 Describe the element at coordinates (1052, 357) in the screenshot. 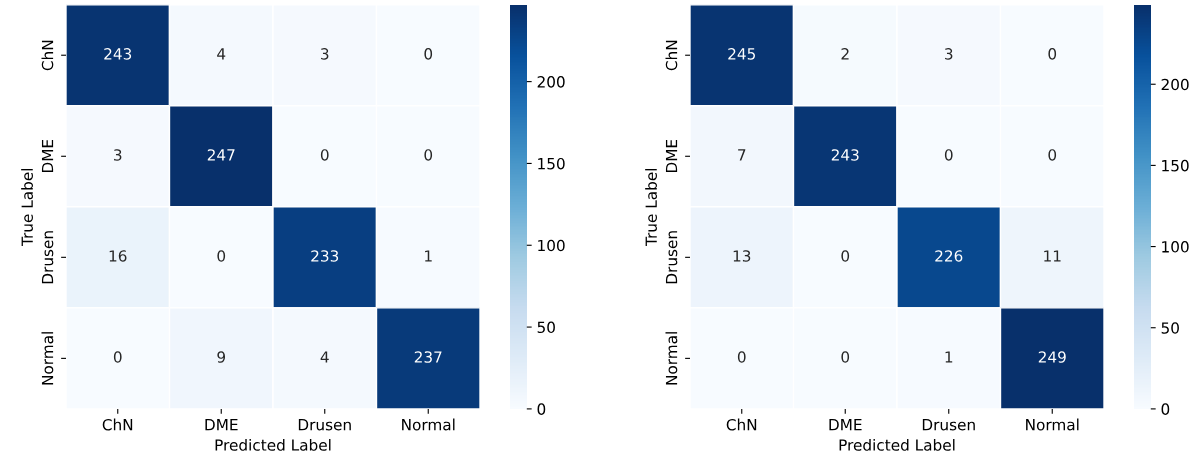

I see `data-label: 249` at that location.